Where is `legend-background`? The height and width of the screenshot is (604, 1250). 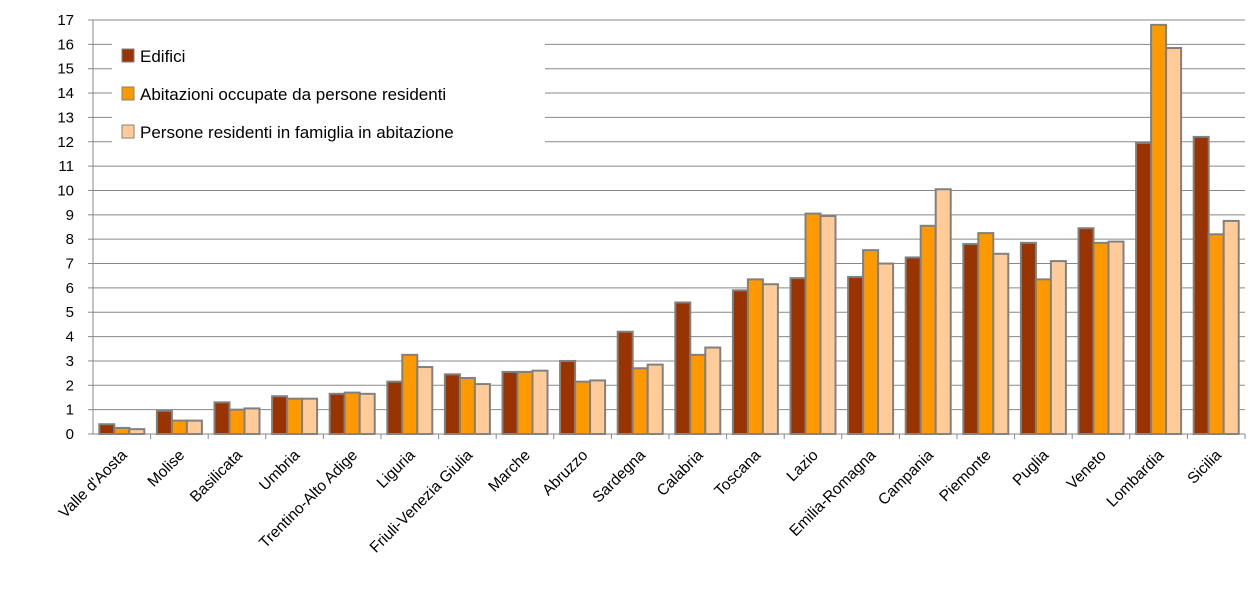
legend-background is located at coordinates (328, 99).